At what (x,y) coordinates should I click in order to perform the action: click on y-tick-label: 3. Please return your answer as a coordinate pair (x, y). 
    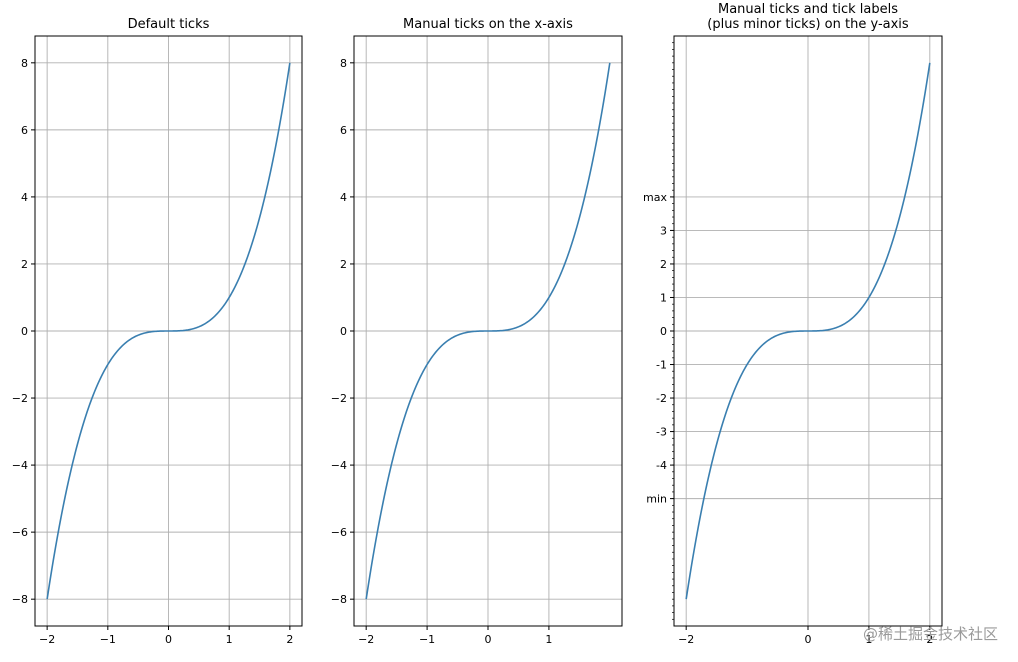
    Looking at the image, I should click on (663, 230).